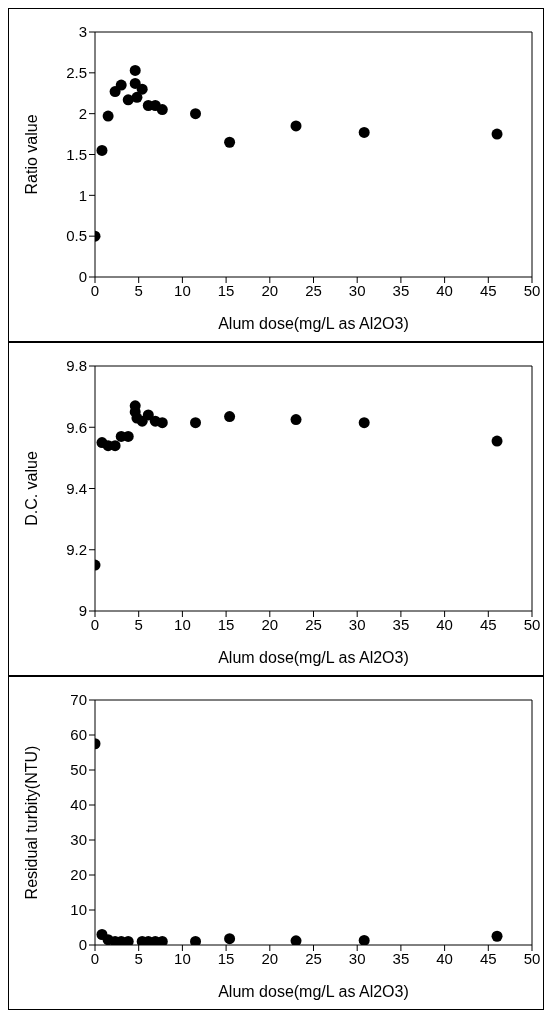 This screenshot has width=558, height=1025. Describe the element at coordinates (78, 875) in the screenshot. I see `y-tick-label: 20` at that location.